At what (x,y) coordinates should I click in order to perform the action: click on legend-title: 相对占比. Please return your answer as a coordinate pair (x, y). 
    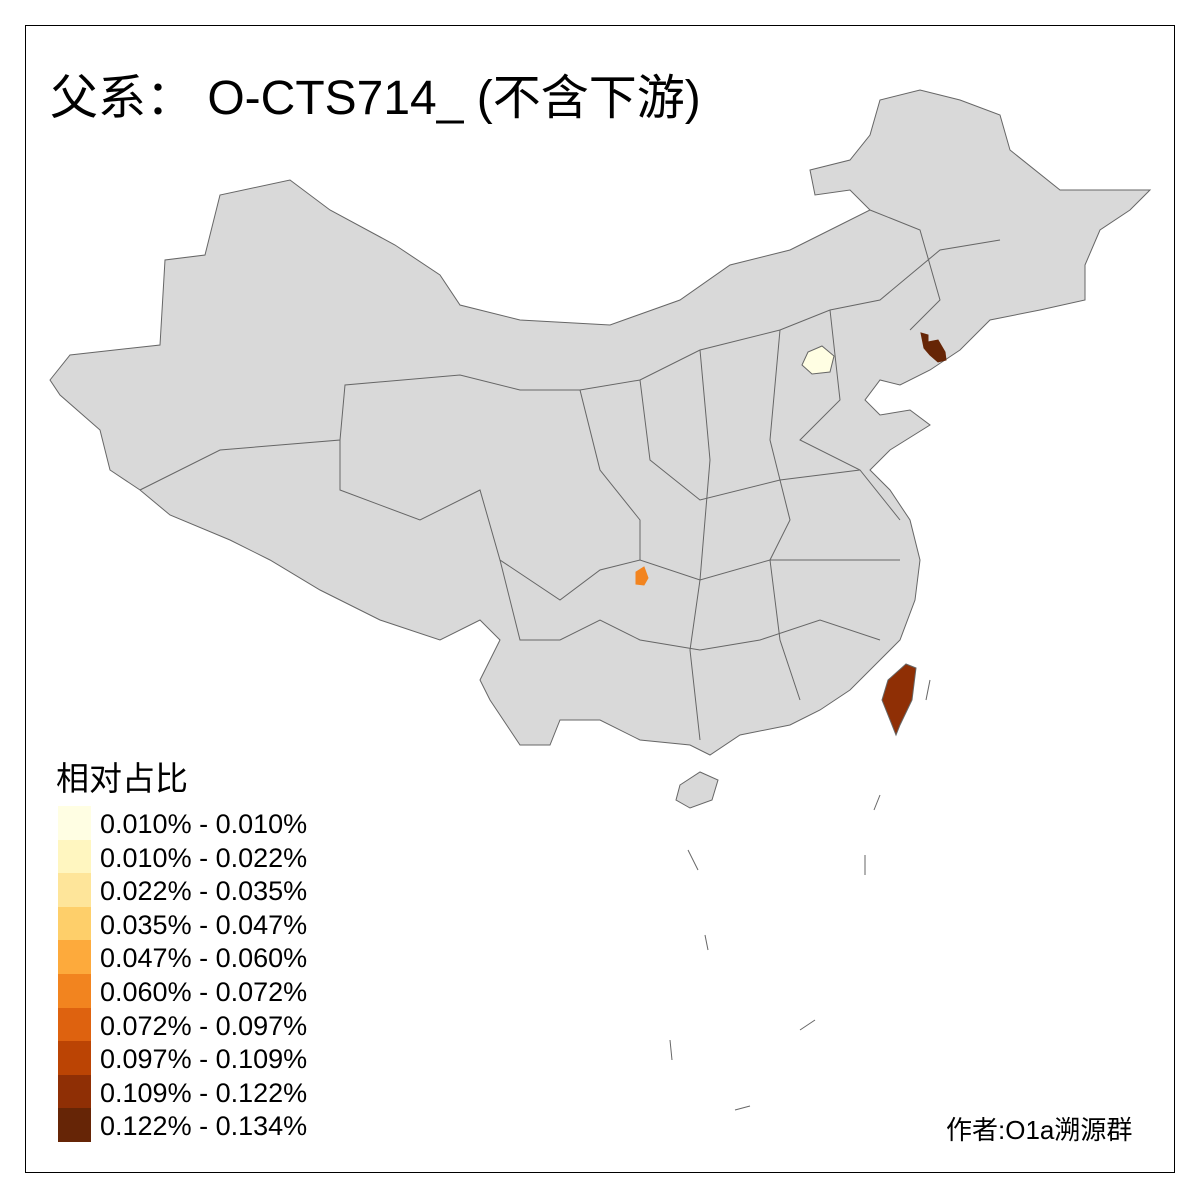
    Looking at the image, I should click on (122, 778).